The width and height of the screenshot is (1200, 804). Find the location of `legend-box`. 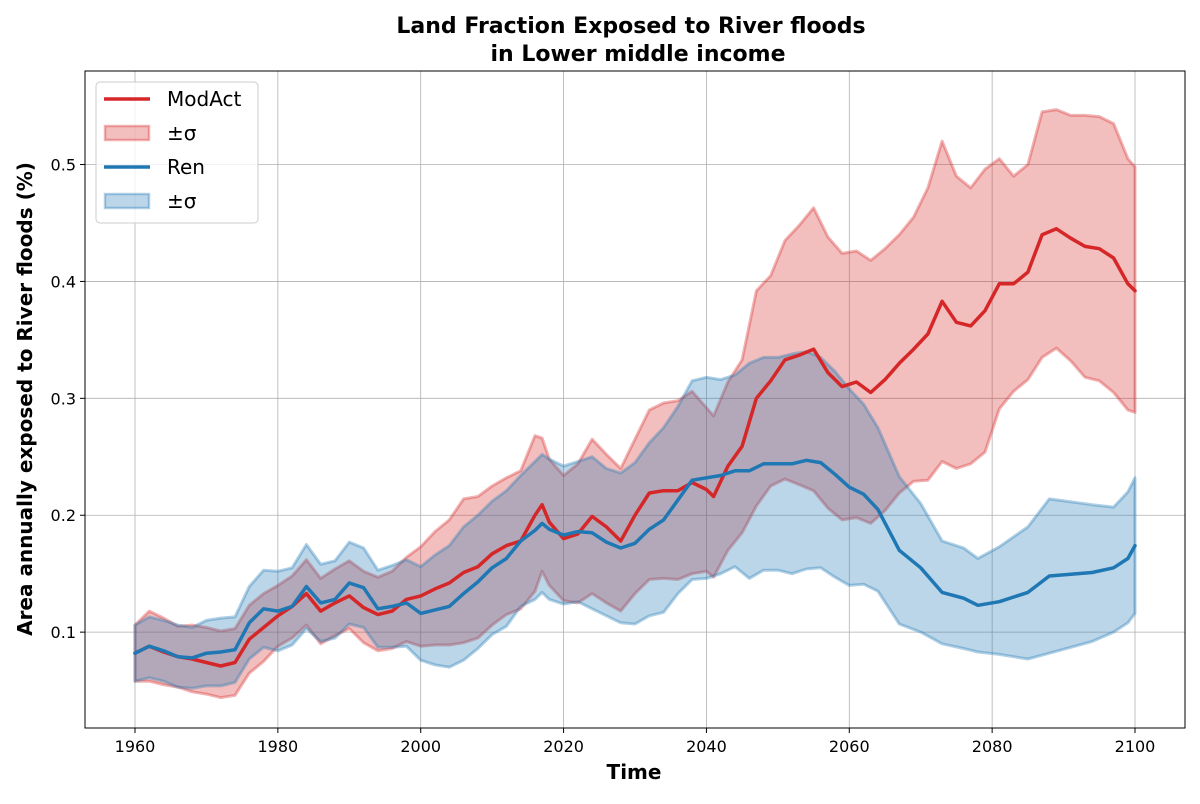

legend-box is located at coordinates (177, 152).